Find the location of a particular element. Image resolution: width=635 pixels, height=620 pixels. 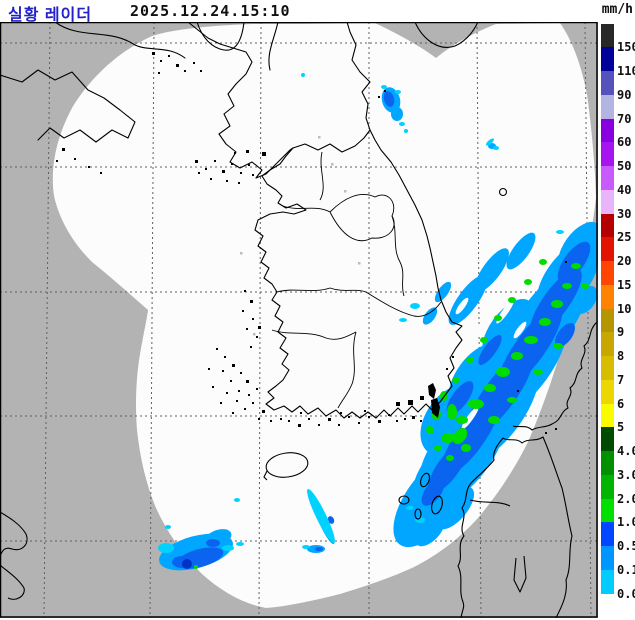

legend-tick-label: 4.0 is located at coordinates (626, 451).